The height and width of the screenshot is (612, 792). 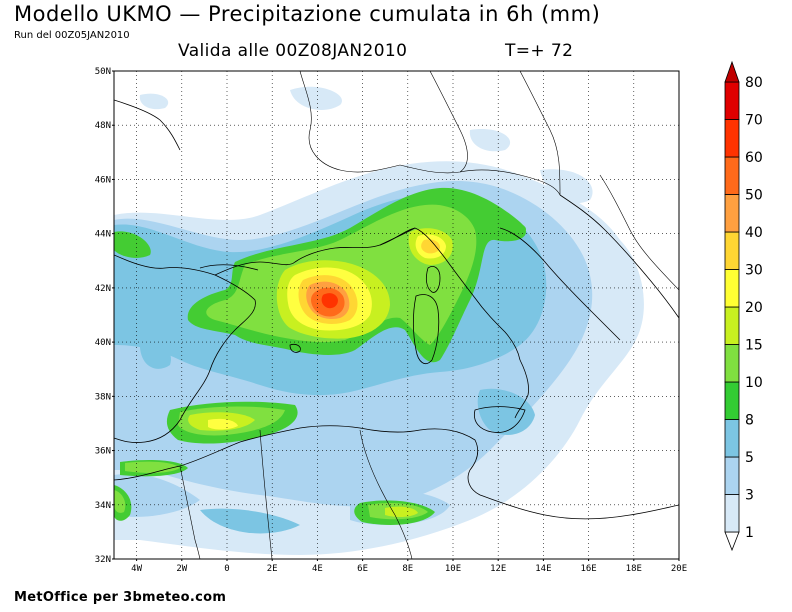 I want to click on lat-tick-label: 42N, so click(x=103, y=289).